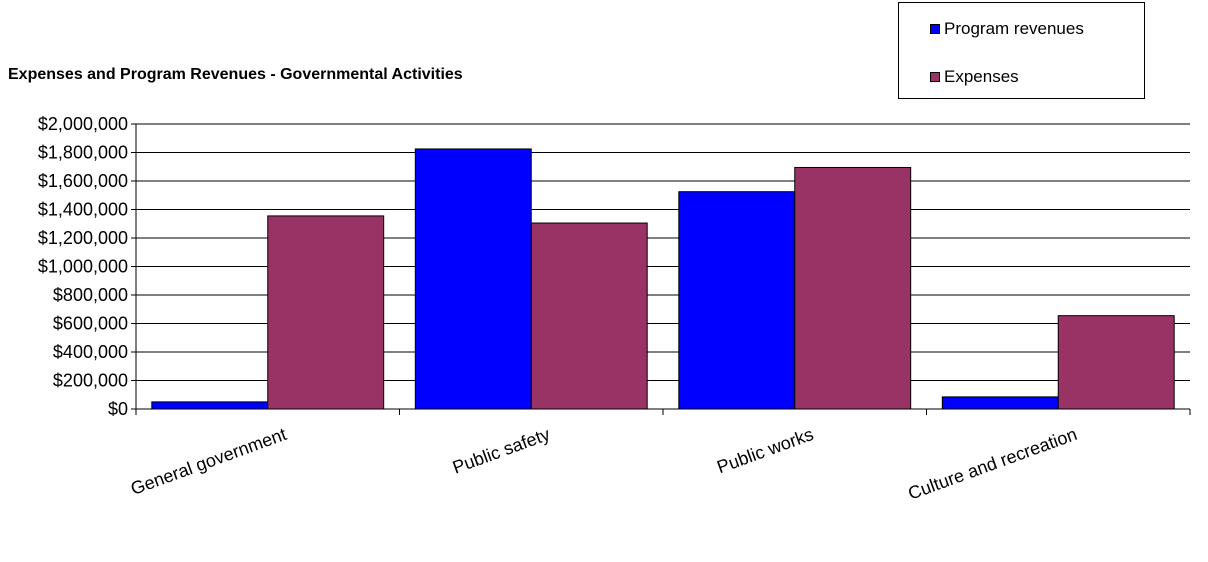  I want to click on legend: Program revenues Expenses, so click(1021, 50).